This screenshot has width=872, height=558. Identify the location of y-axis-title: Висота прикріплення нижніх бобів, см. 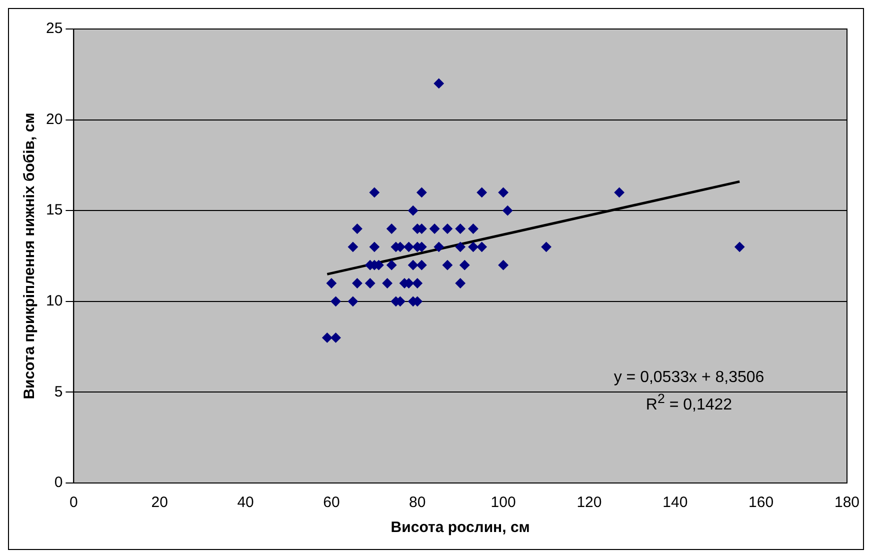
(29, 256).